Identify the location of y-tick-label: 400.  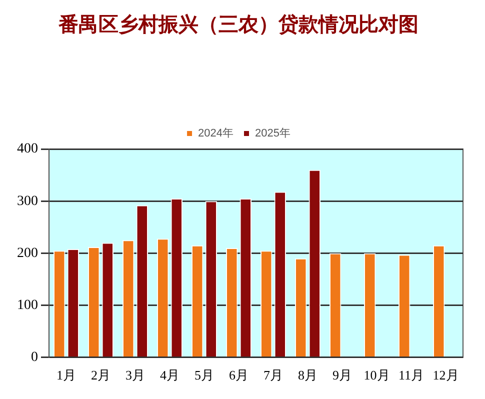
(27, 149).